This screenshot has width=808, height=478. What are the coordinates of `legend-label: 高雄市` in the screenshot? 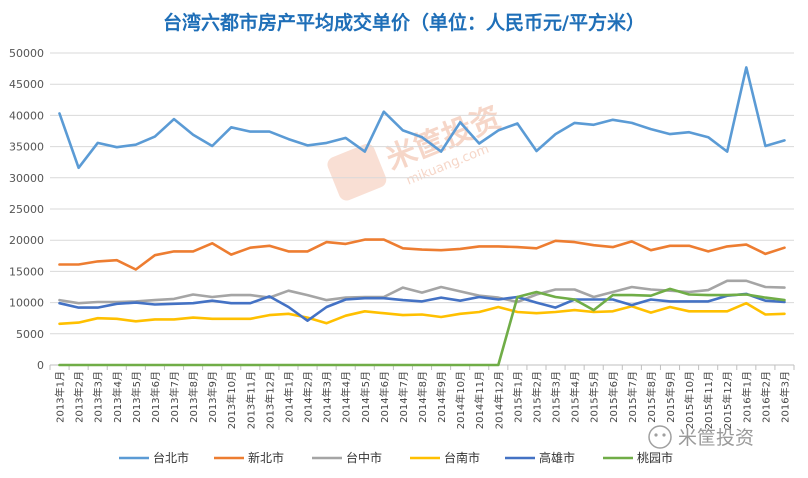 It's located at (557, 457).